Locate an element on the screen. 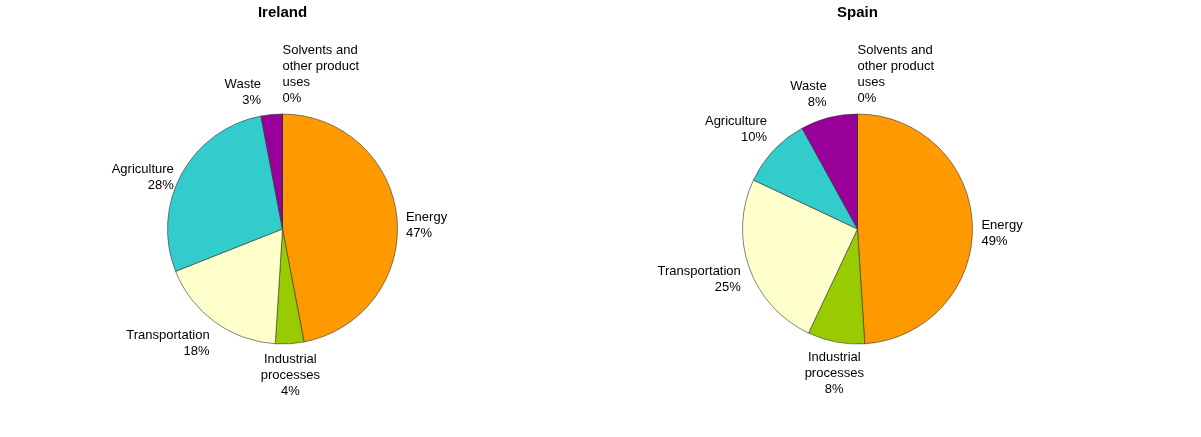 The image size is (1201, 437). chart-title: Ireland is located at coordinates (282, 11).